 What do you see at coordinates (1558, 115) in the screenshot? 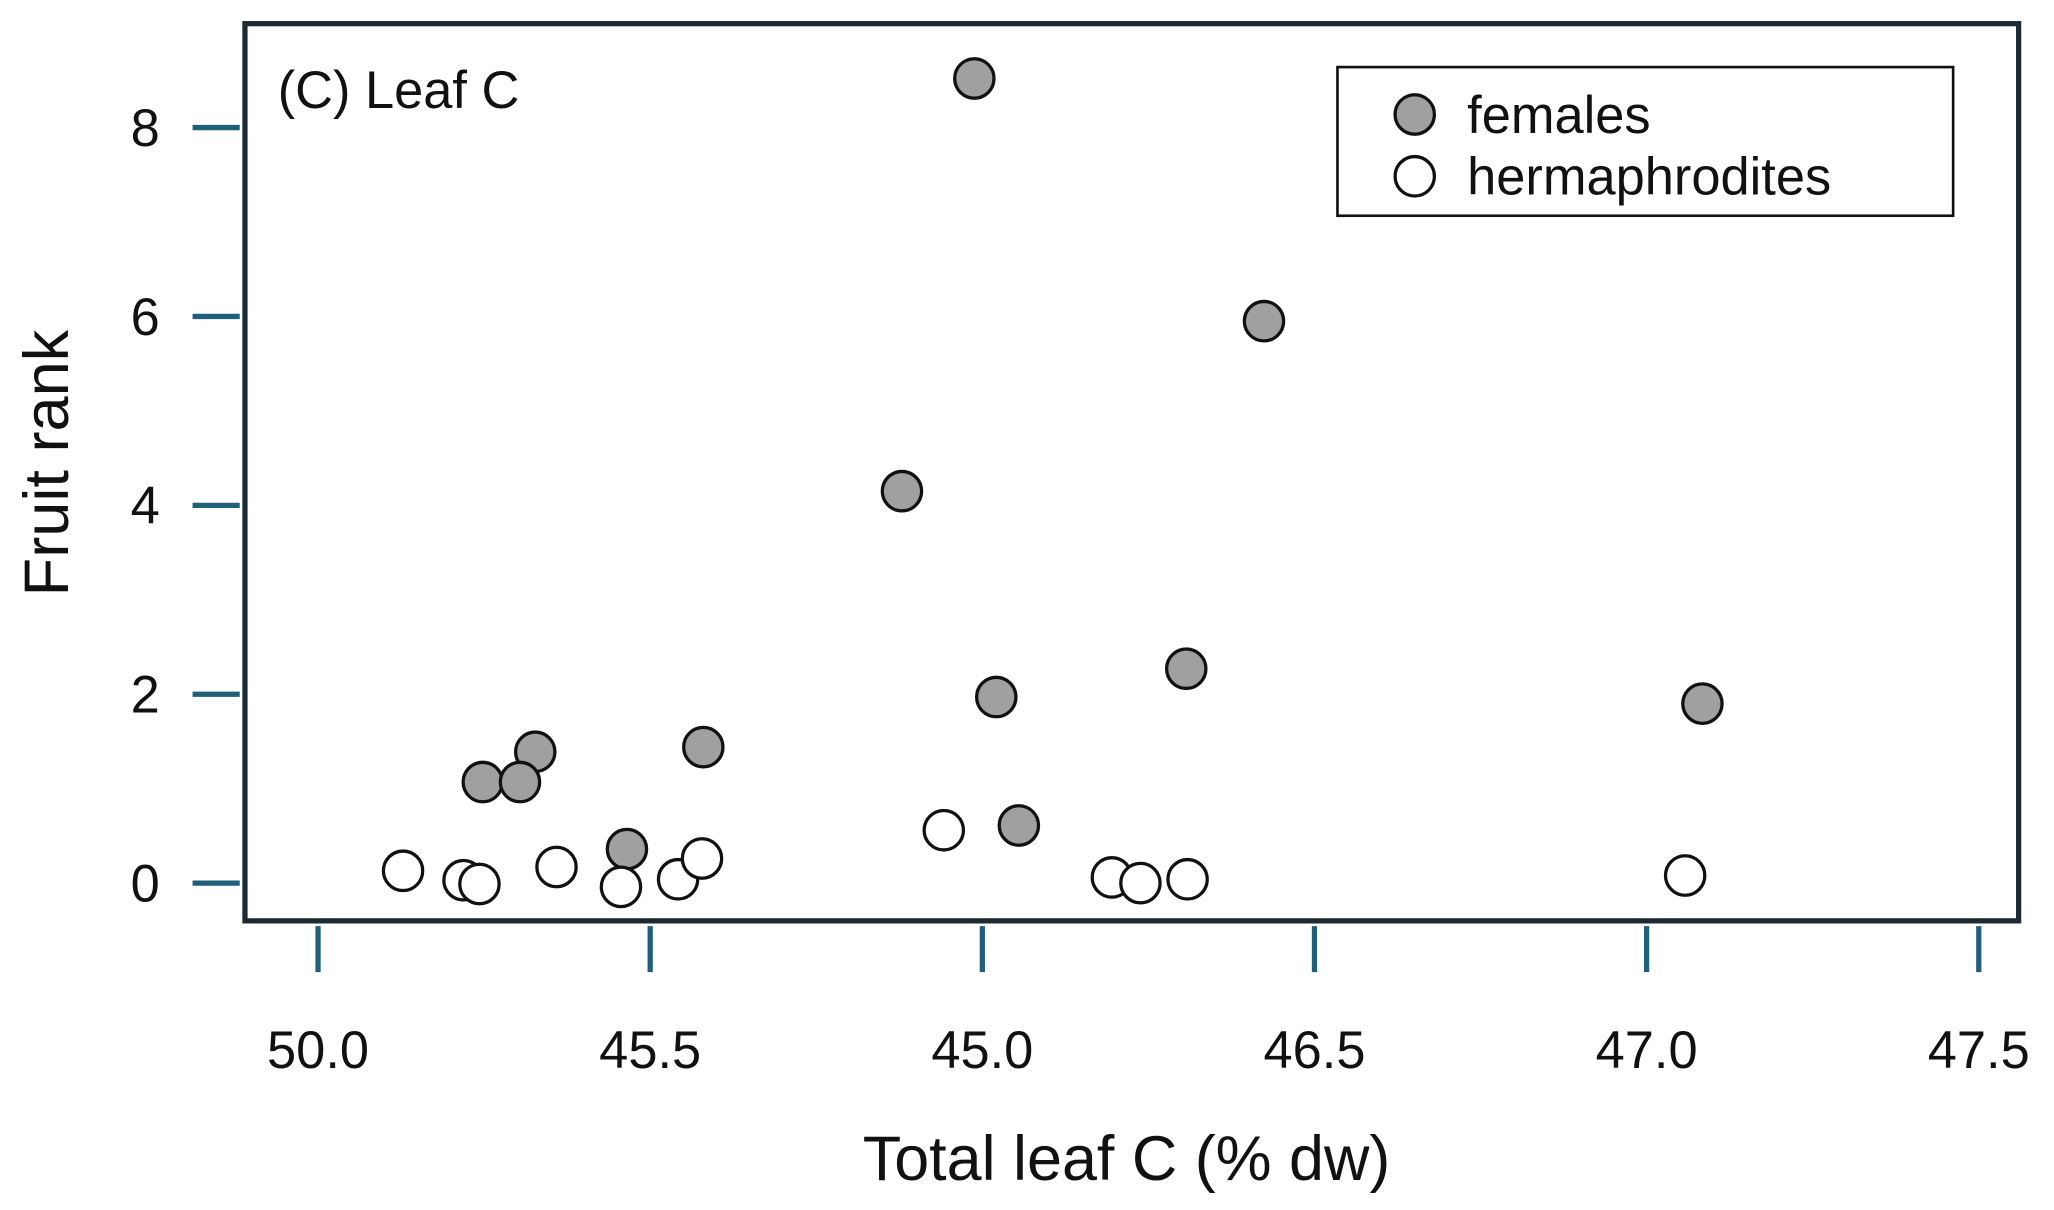
I see `legend-label: females` at bounding box center [1558, 115].